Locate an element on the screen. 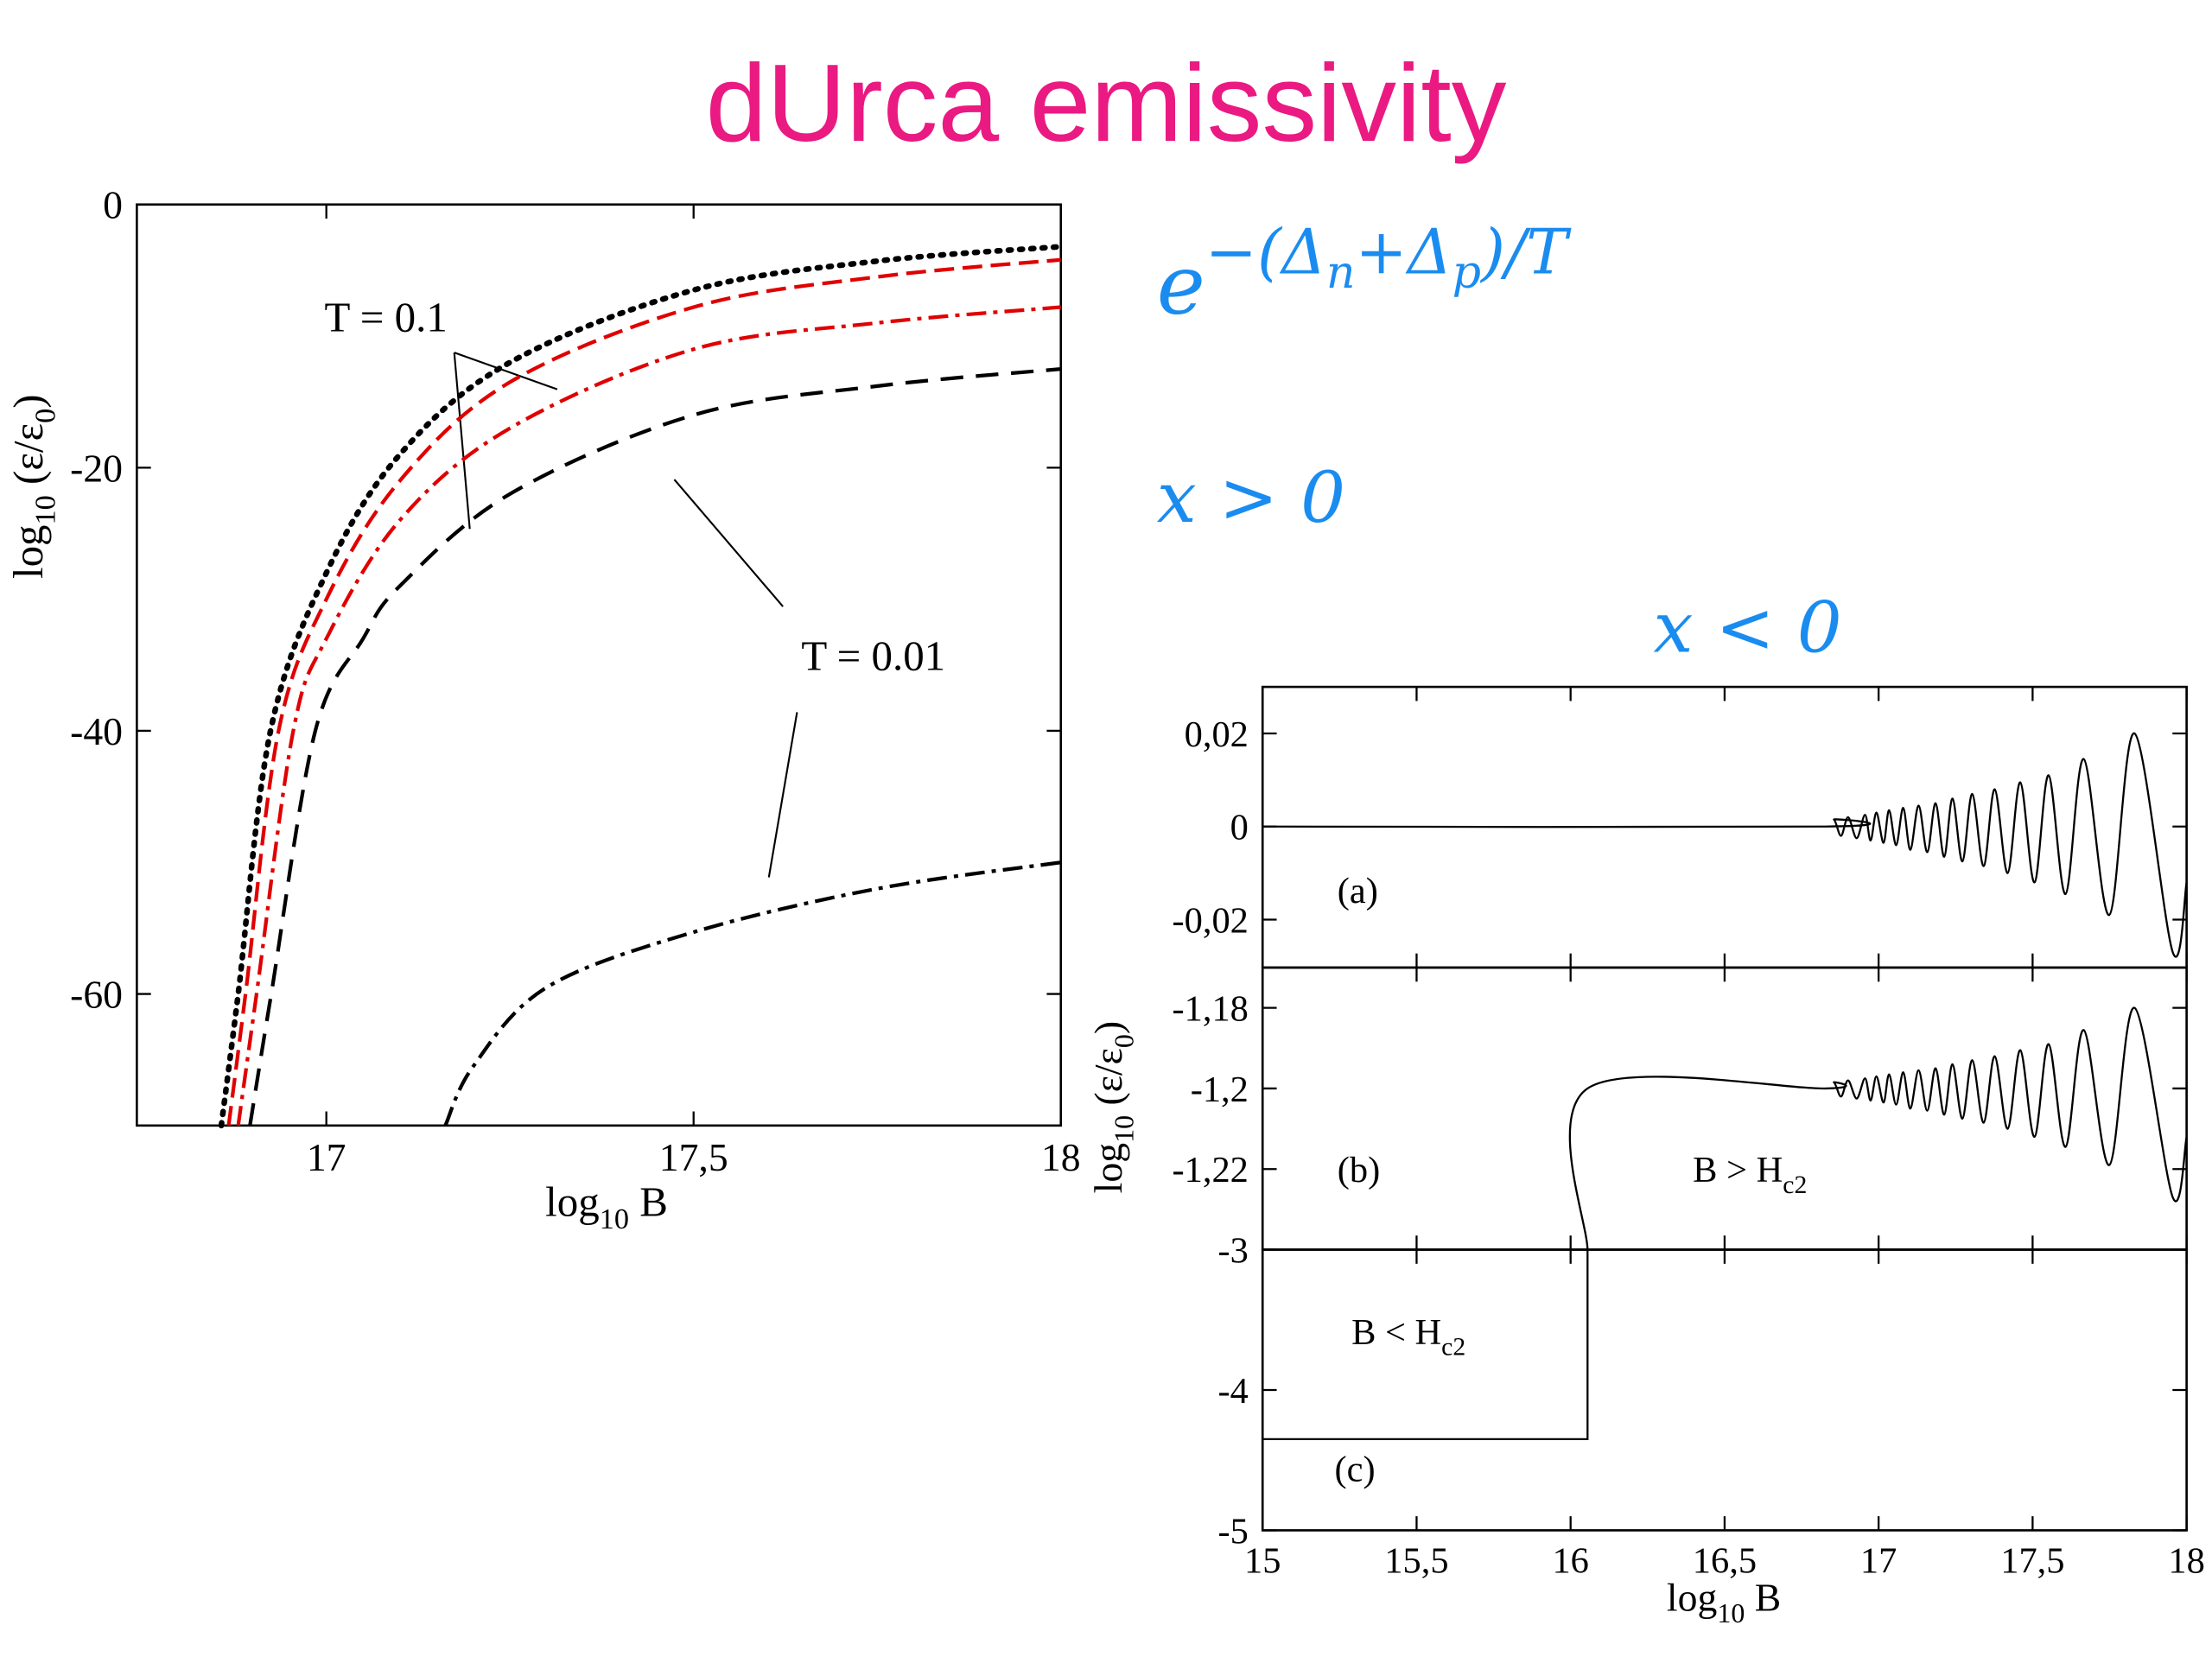 The image size is (2212, 1663). annotation-part: B < H is located at coordinates (1396, 1333).